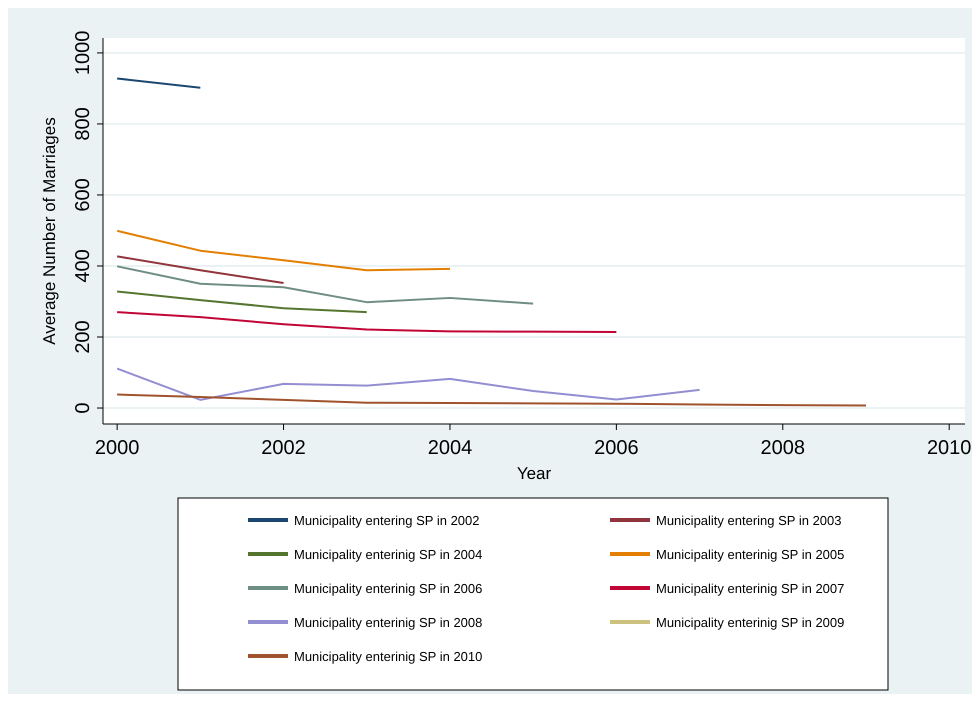  Describe the element at coordinates (749, 520) in the screenshot. I see `legend-label: Municipality entering SP in 2003` at that location.